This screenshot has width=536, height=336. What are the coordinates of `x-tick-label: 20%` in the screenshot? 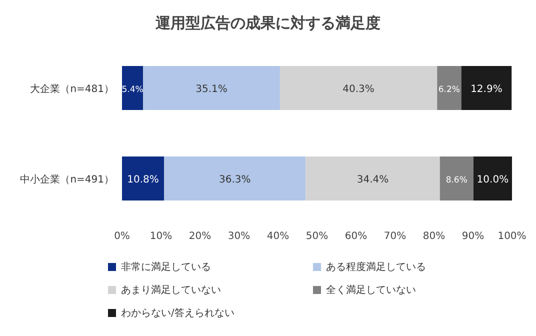 It's located at (200, 236).